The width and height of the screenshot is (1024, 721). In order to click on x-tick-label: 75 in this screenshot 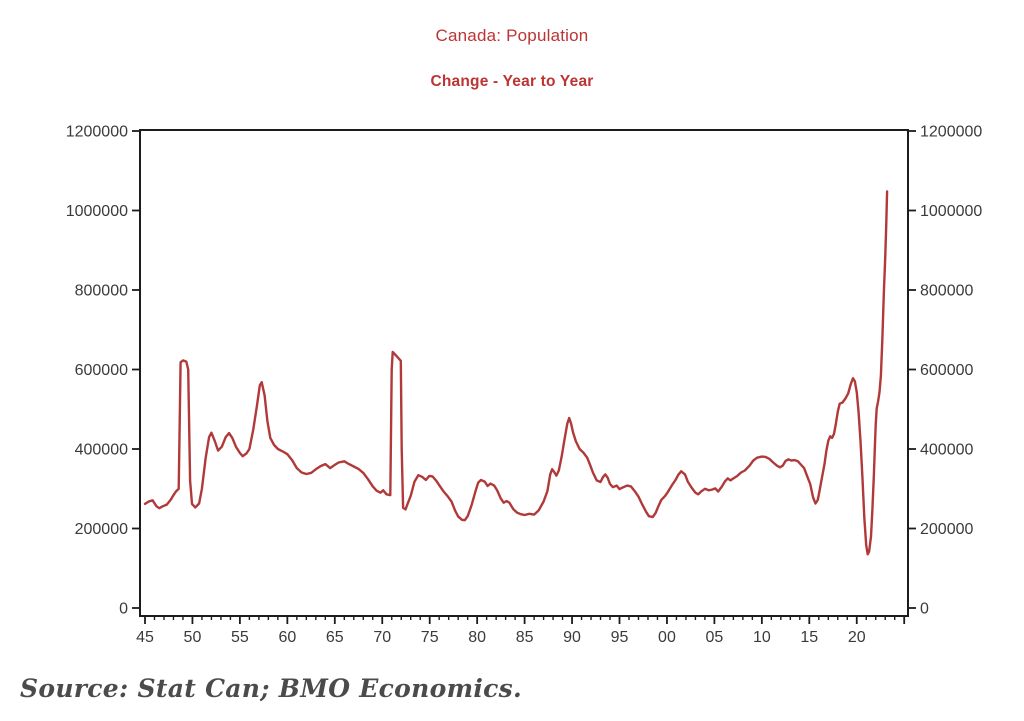, I will do `click(430, 637)`.